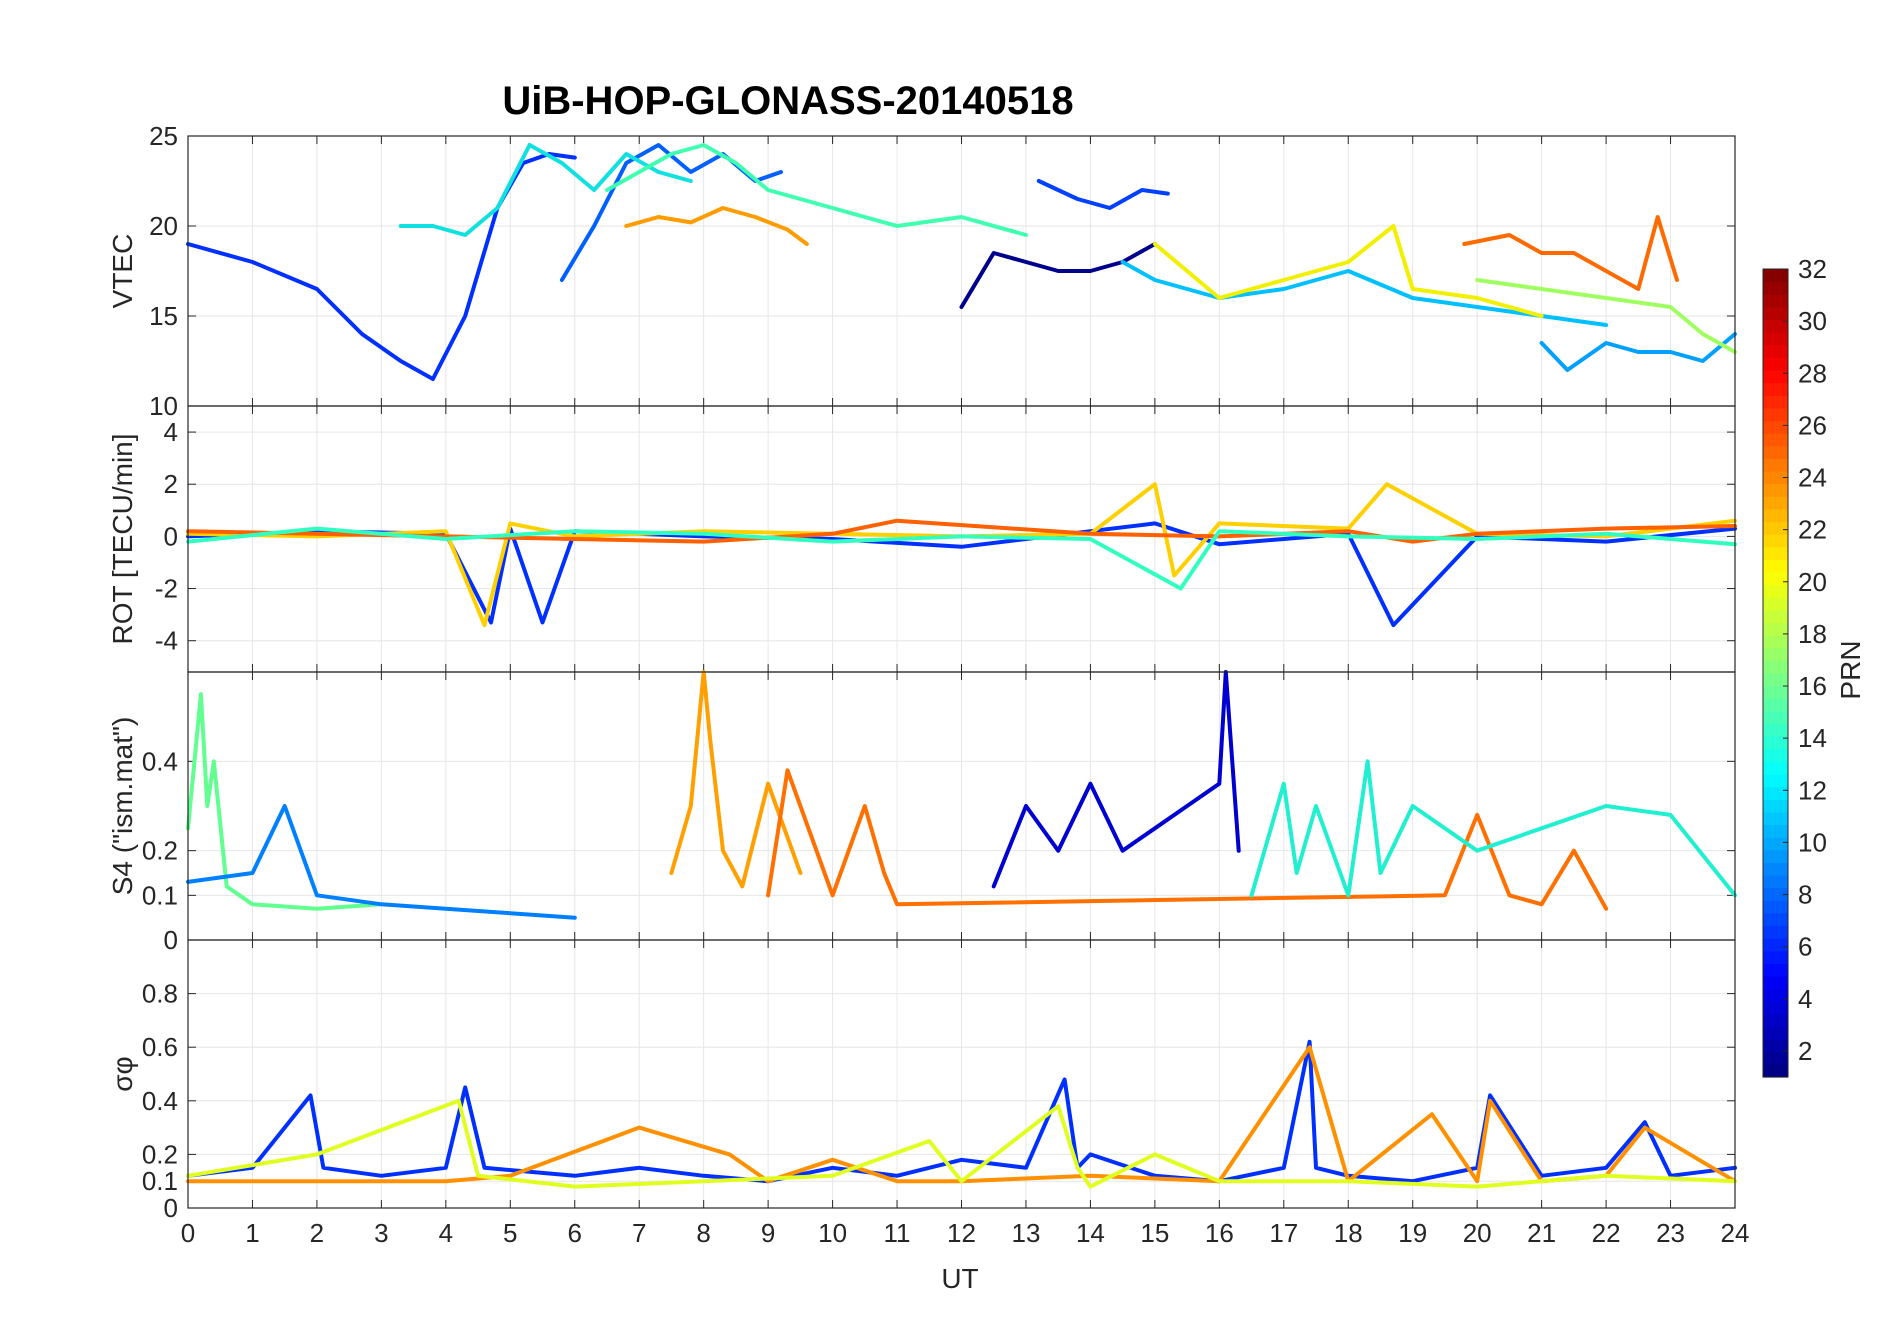 The height and width of the screenshot is (1330, 1902). Describe the element at coordinates (1606, 1233) in the screenshot. I see `x-tick-label: 22` at that location.